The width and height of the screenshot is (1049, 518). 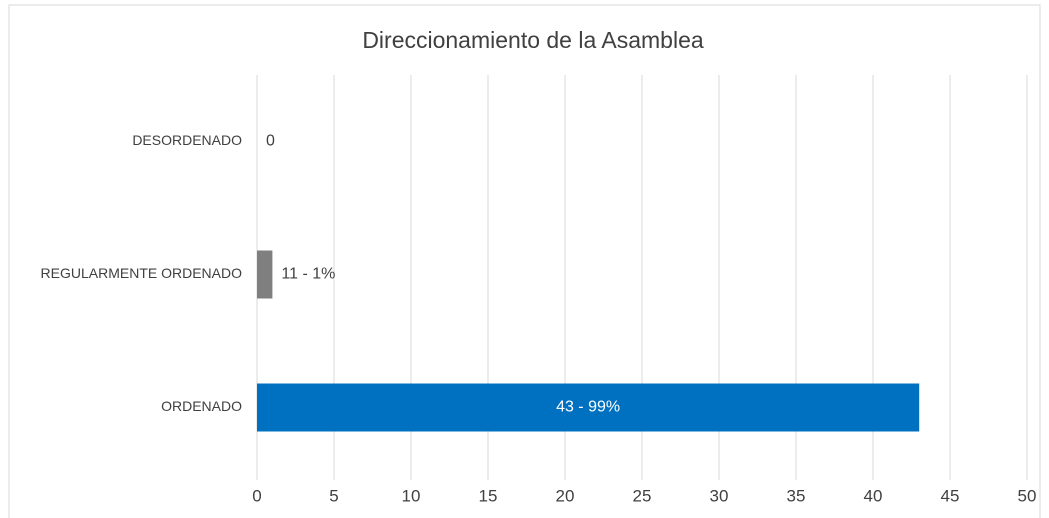 I want to click on x-tick-label: 45, so click(x=950, y=495).